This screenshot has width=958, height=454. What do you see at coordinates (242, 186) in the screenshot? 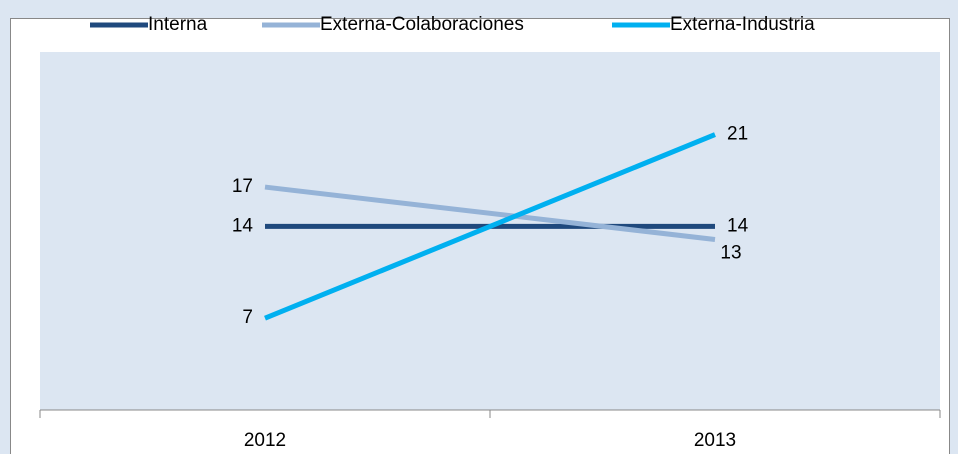
I see `data-label: 17` at bounding box center [242, 186].